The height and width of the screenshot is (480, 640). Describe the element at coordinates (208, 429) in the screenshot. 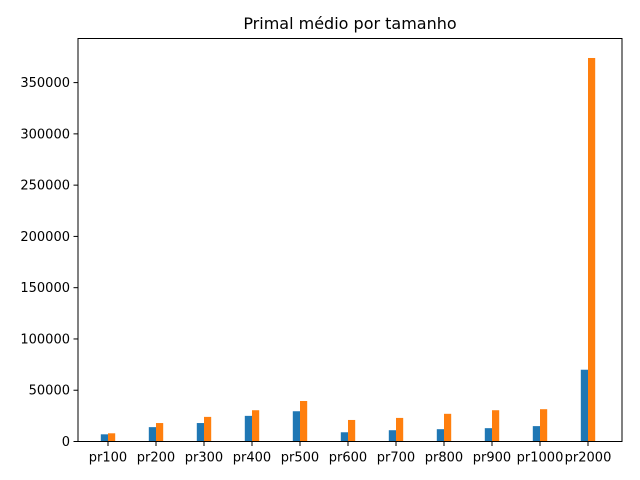

I see `bar-series2-pr300` at that location.